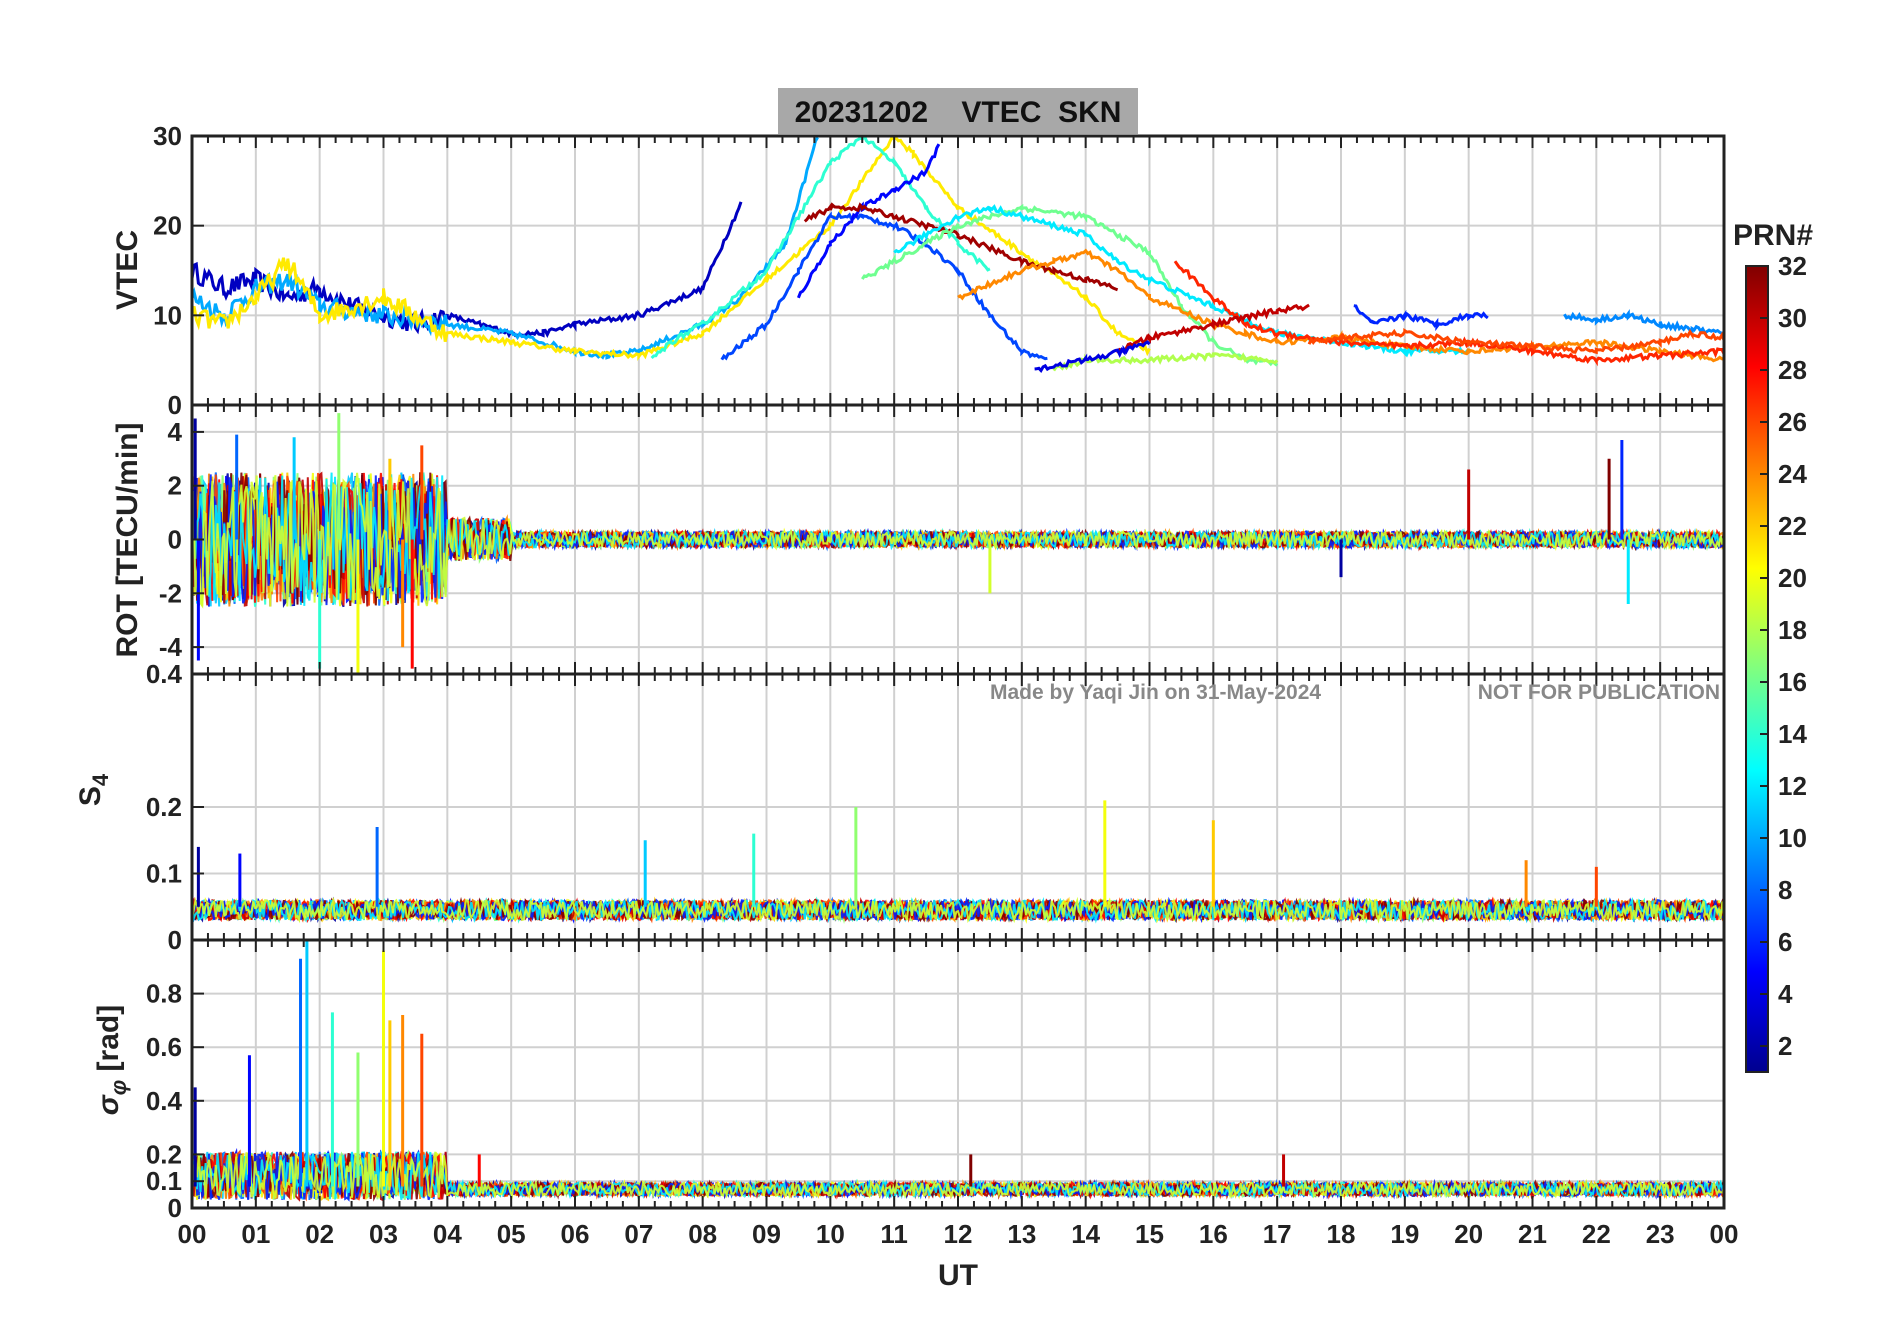 This screenshot has width=1902, height=1330. What do you see at coordinates (170, 593) in the screenshot?
I see `y-tick-label: -2` at bounding box center [170, 593].